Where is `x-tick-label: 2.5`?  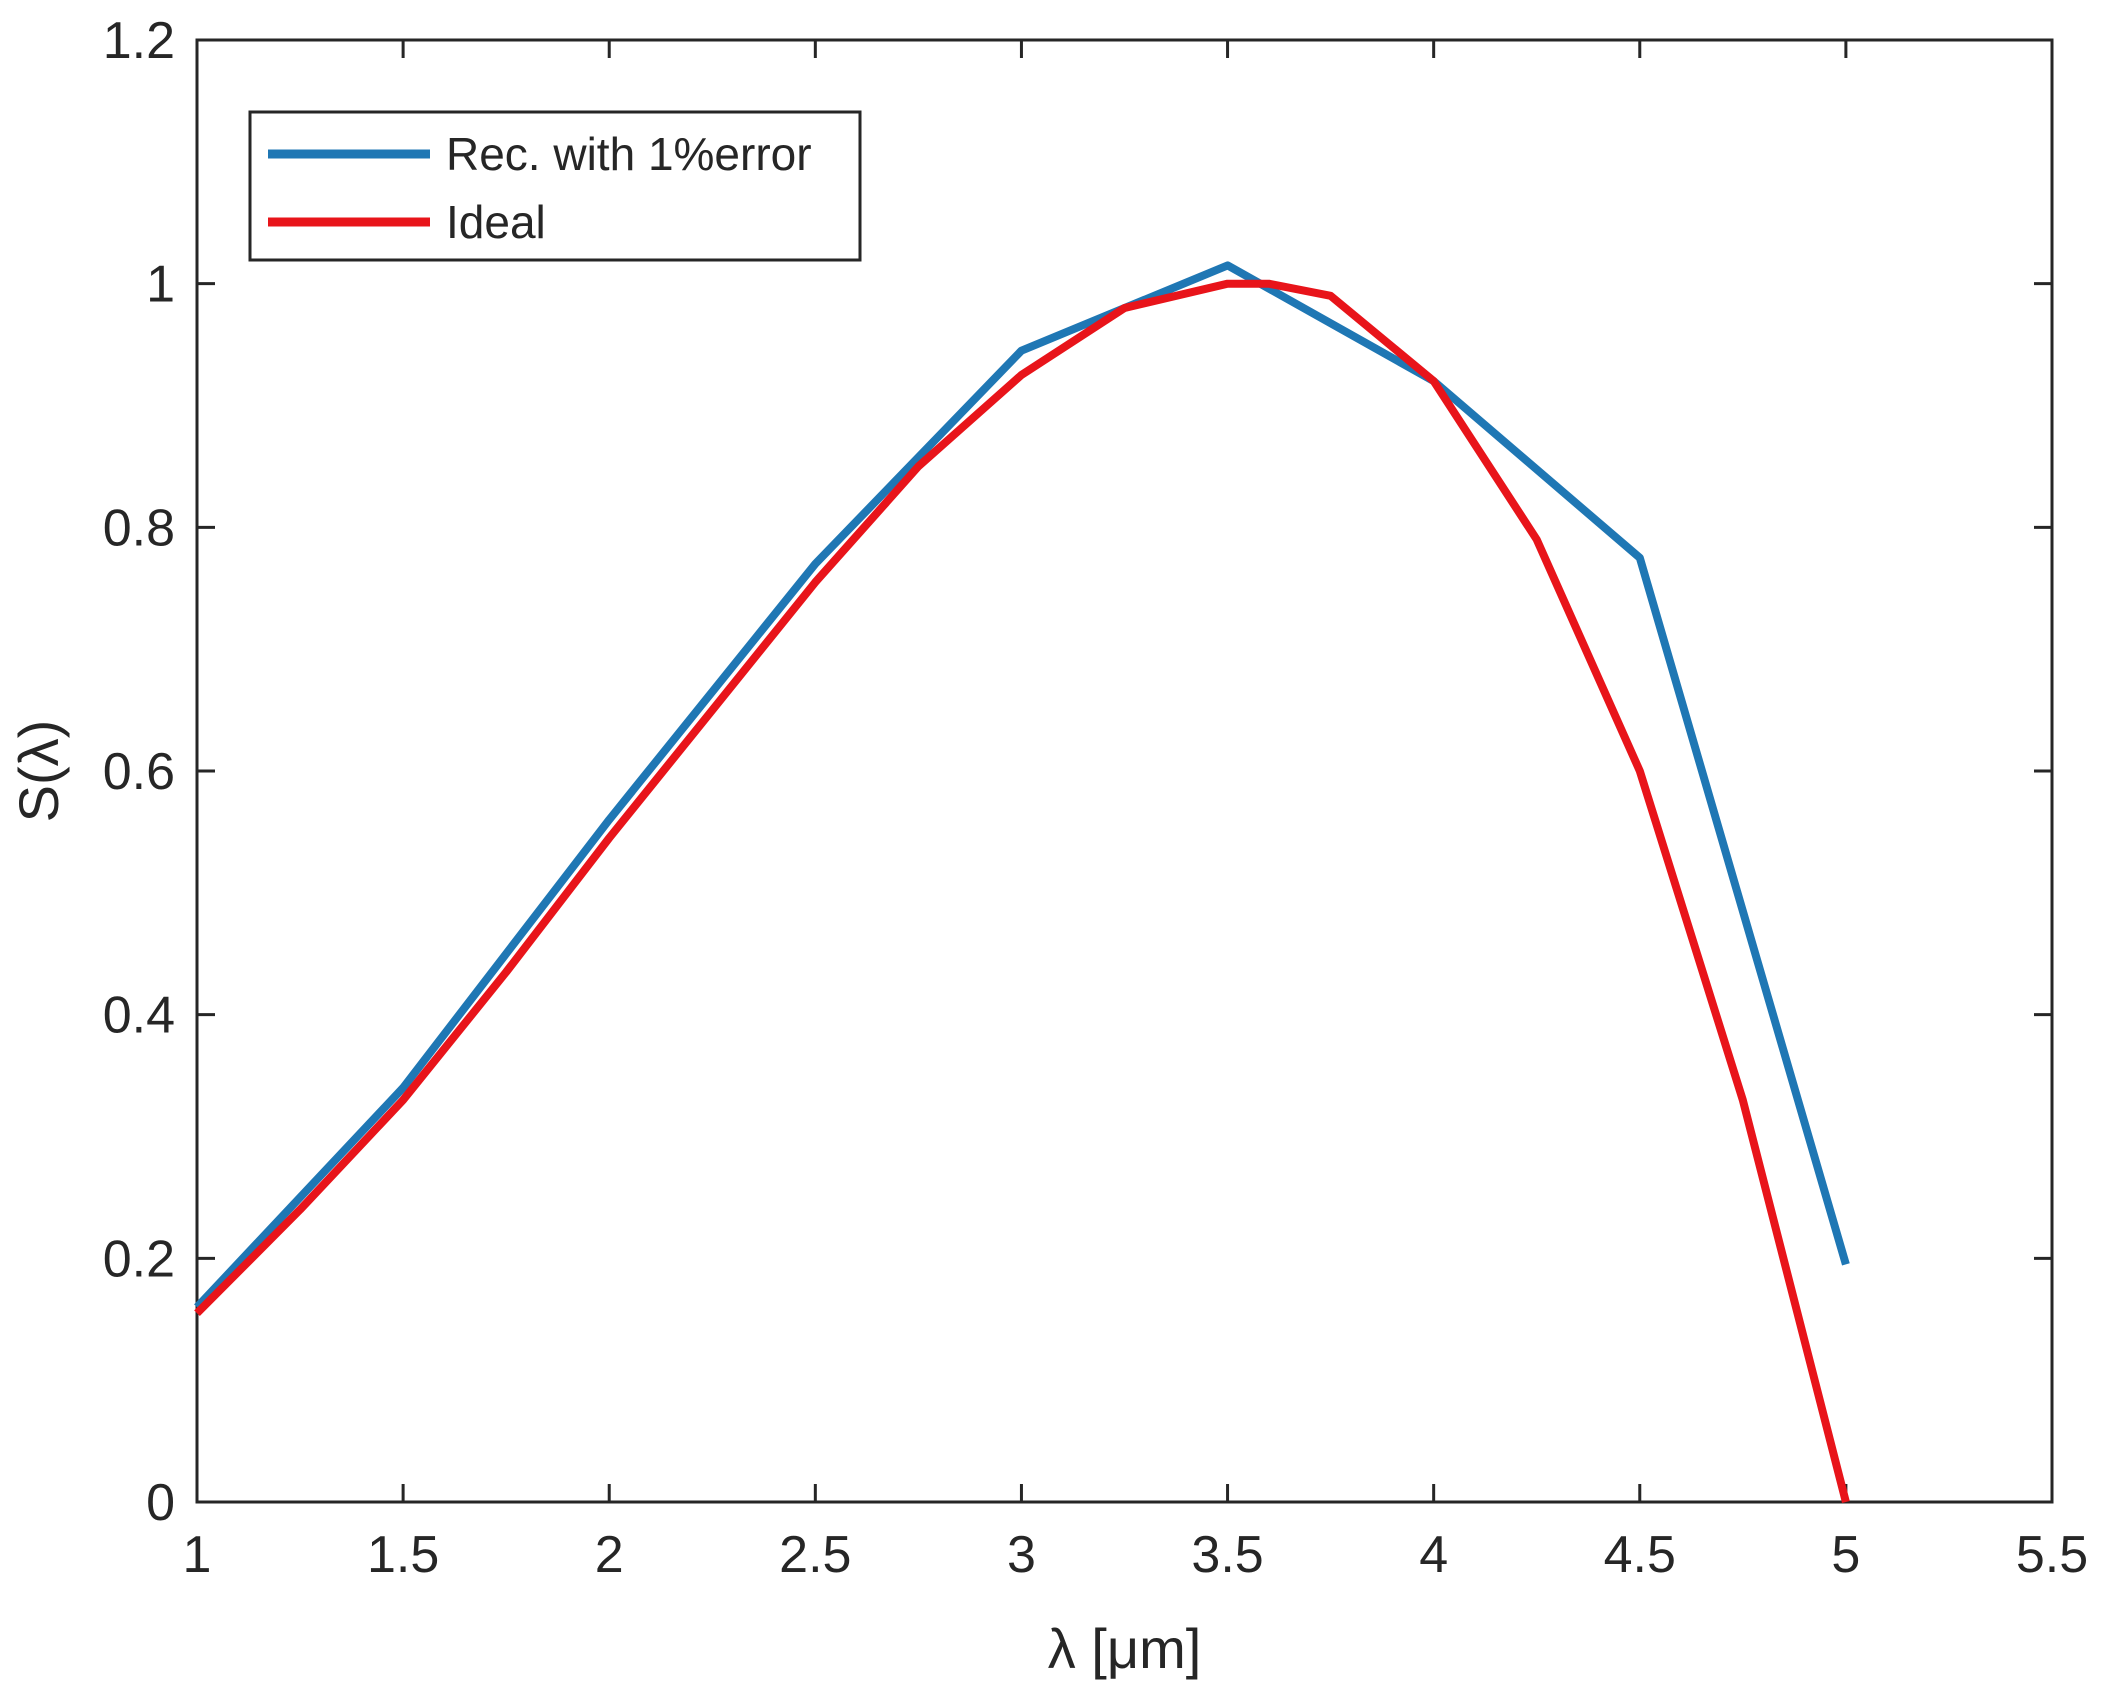
x-tick-label: 2.5 is located at coordinates (815, 1555).